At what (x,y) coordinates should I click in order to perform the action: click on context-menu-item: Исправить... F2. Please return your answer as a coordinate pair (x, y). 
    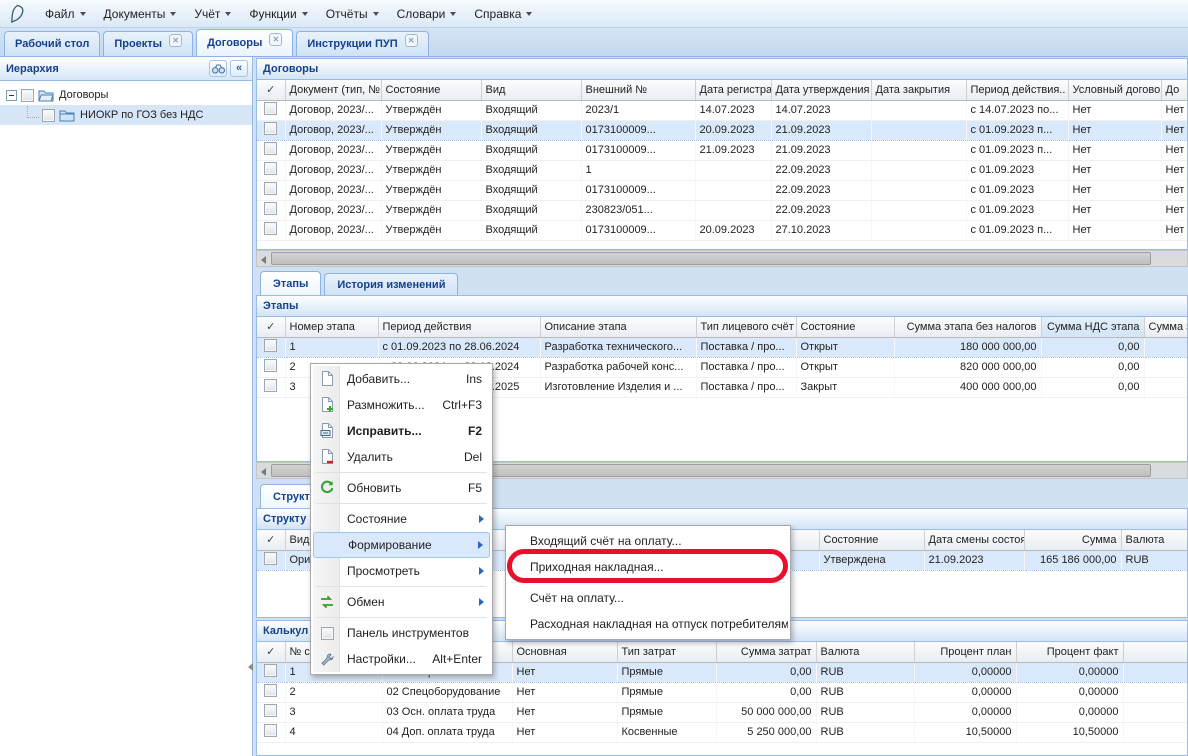
    Looking at the image, I should click on (401, 431).